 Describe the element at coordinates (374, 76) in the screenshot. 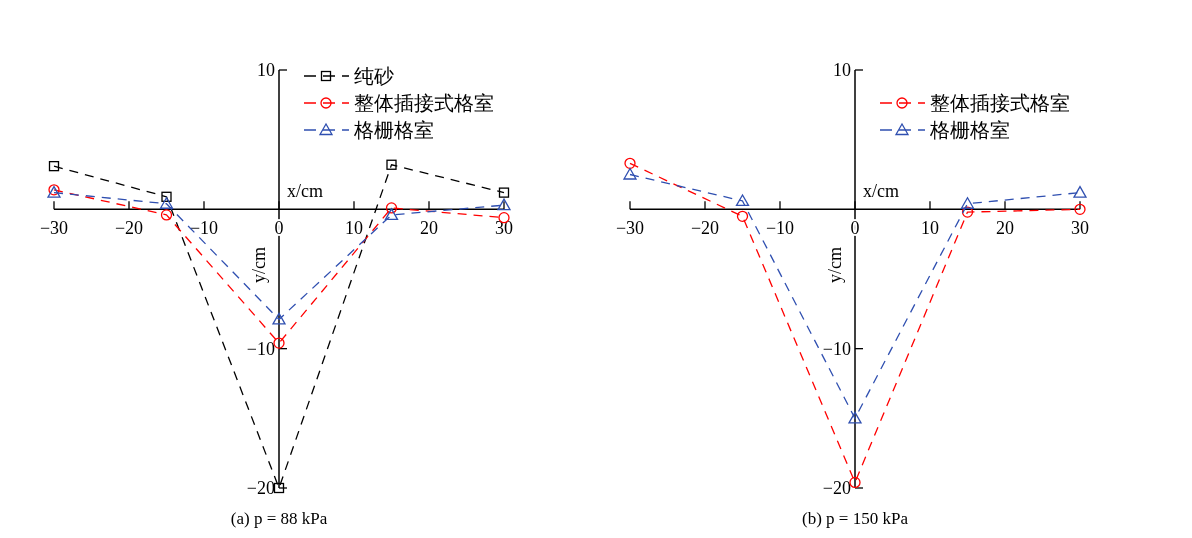

I see `legend-label: 纯砂` at that location.